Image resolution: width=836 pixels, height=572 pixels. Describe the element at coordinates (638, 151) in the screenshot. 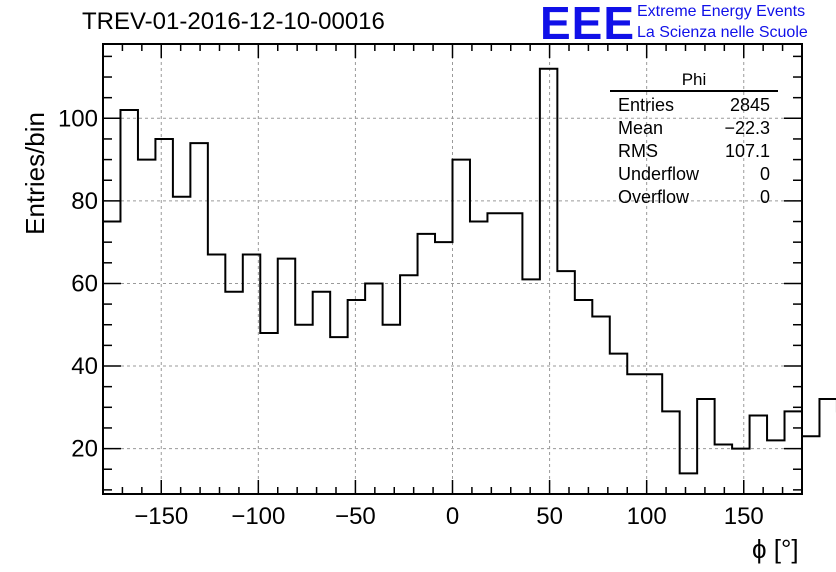

I see `stats-label: RMS` at that location.